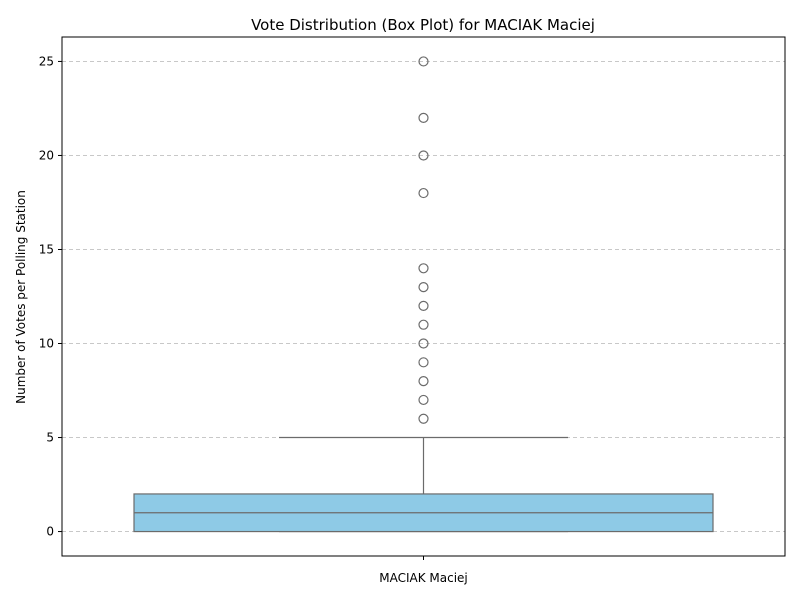 This screenshot has height=600, width=800. I want to click on y-tick-label: 20, so click(46, 155).